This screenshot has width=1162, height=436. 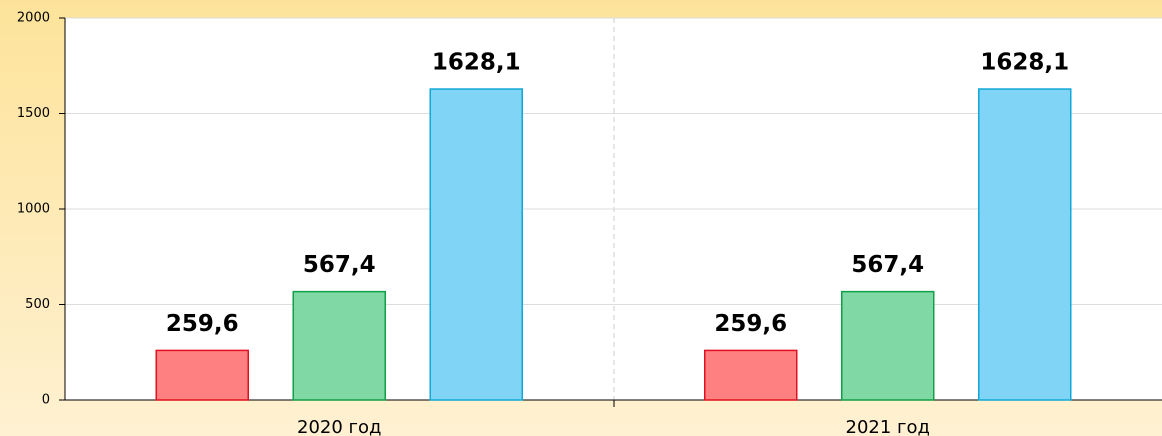 What do you see at coordinates (33, 113) in the screenshot?
I see `y-tick-label: 1500` at bounding box center [33, 113].